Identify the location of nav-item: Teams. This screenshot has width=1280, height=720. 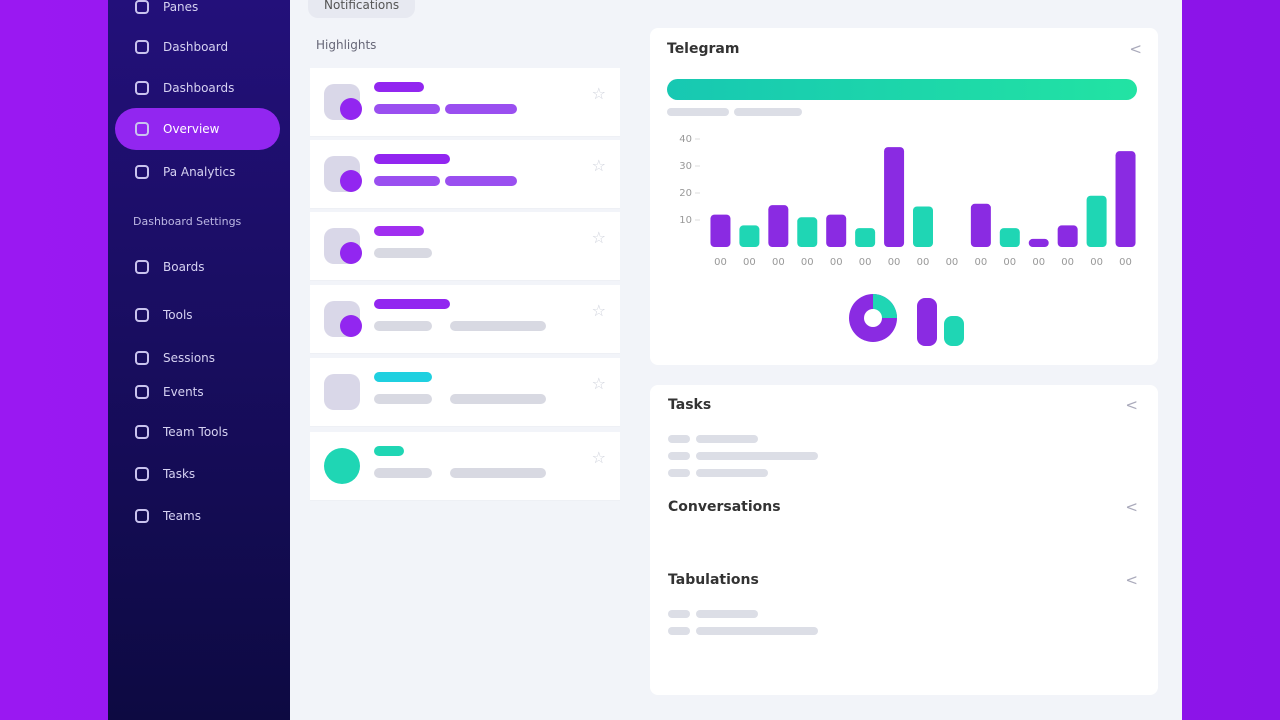
(197, 516).